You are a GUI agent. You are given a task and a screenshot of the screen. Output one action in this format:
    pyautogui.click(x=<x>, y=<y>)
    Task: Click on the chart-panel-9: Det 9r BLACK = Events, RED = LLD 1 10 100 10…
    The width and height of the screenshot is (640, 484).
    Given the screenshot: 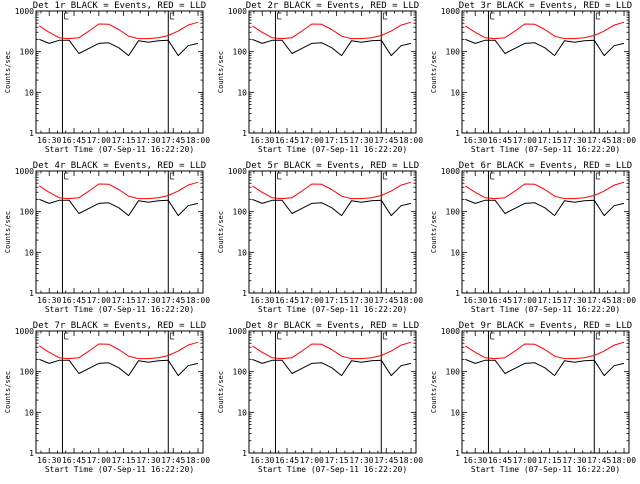 What is the action you would take?
    pyautogui.click(x=533, y=397)
    